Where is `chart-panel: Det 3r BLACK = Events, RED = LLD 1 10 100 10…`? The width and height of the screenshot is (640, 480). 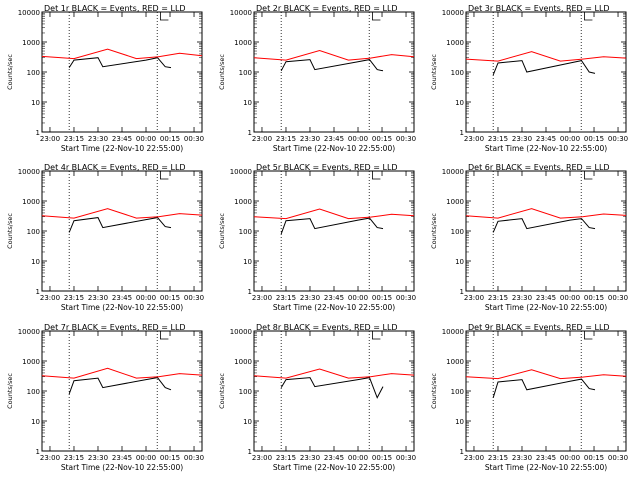 chart-panel: Det 3r BLACK = Events, RED = LLD 1 10 100 10… is located at coordinates (529, 78).